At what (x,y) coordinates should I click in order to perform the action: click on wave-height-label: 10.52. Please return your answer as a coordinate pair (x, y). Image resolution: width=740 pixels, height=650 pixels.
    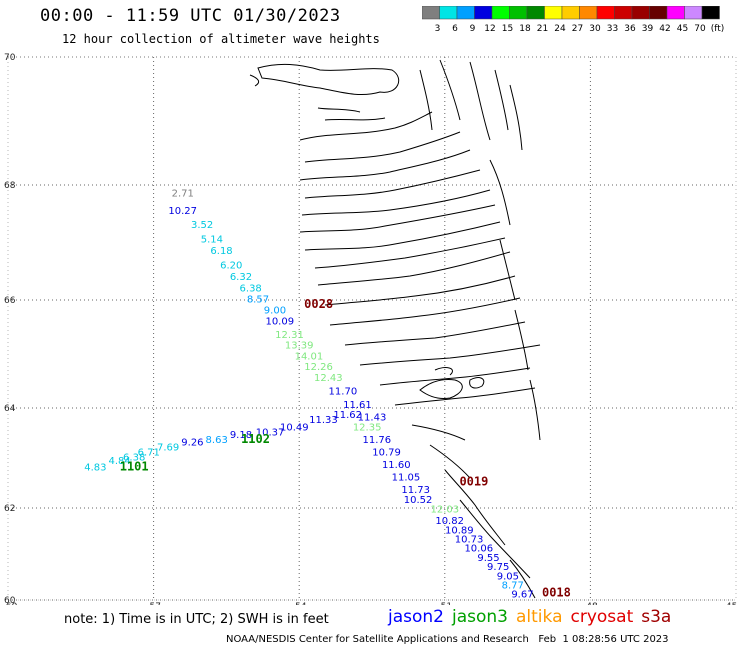
    Looking at the image, I should click on (418, 500).